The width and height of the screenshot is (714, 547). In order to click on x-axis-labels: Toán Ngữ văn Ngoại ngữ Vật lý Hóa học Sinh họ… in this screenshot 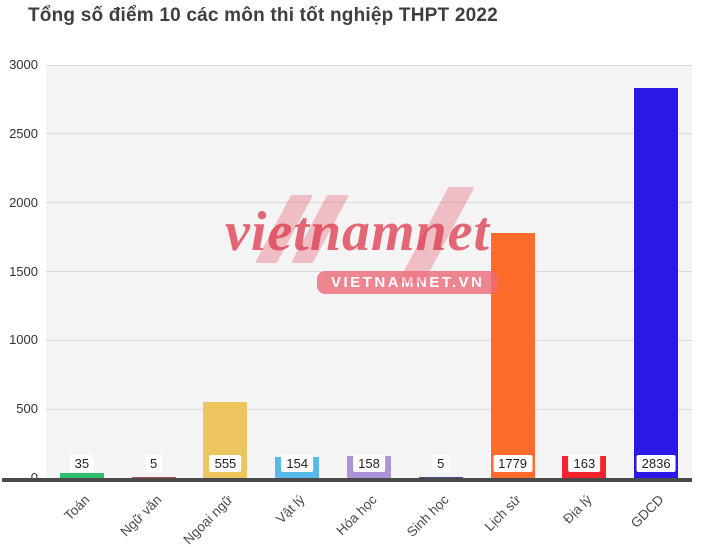, I will do `click(369, 516)`.